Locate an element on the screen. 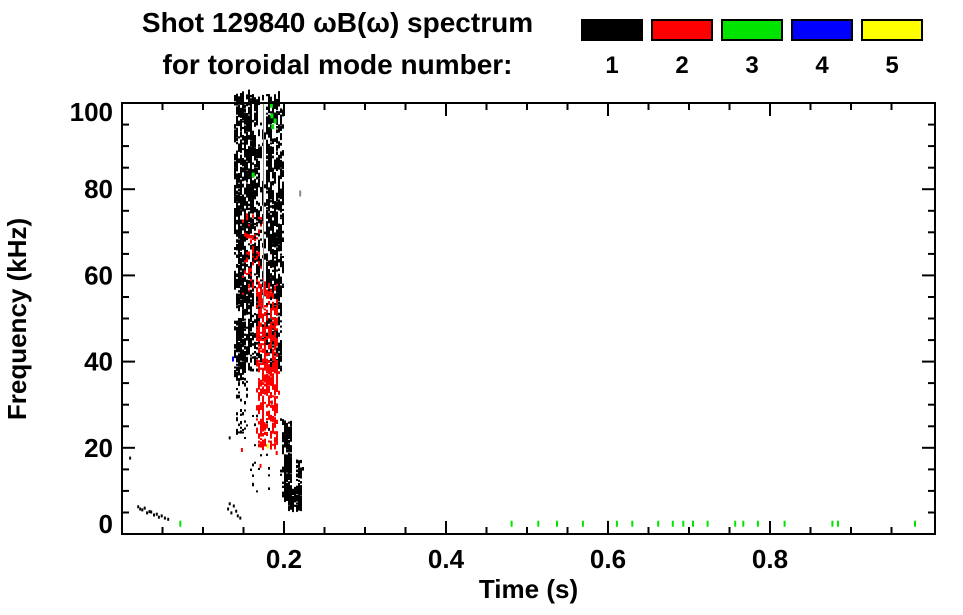 This screenshot has height=615, width=963. legend-number-n4: 4 is located at coordinates (822, 65).